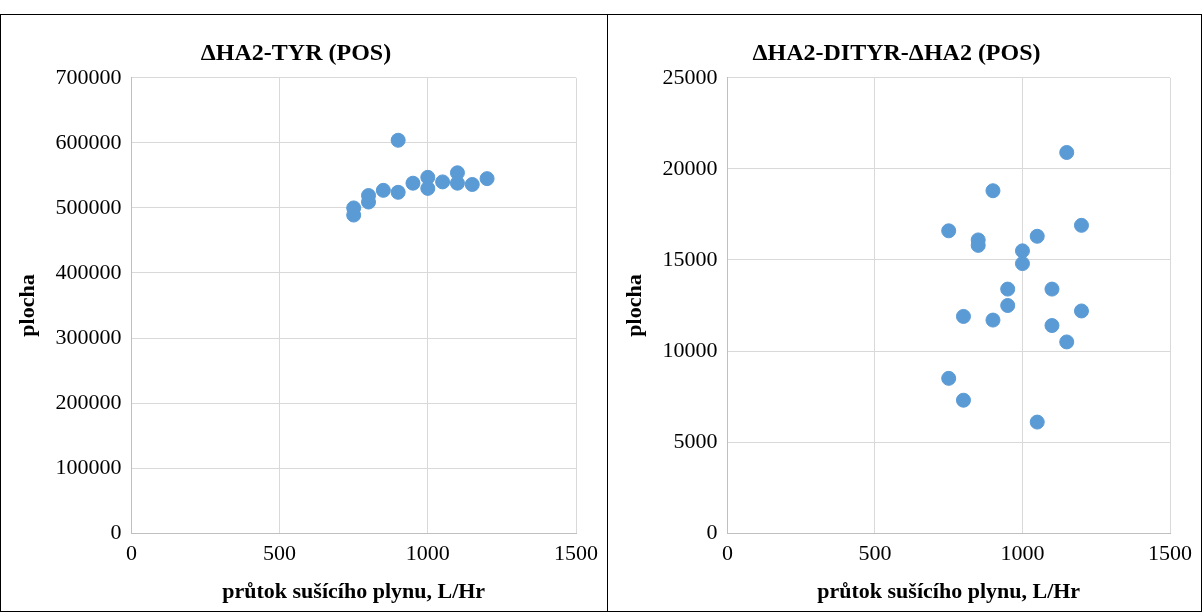 Image resolution: width=1203 pixels, height=612 pixels. What do you see at coordinates (88, 271) in the screenshot?
I see `y-tick-label: 400000` at bounding box center [88, 271].